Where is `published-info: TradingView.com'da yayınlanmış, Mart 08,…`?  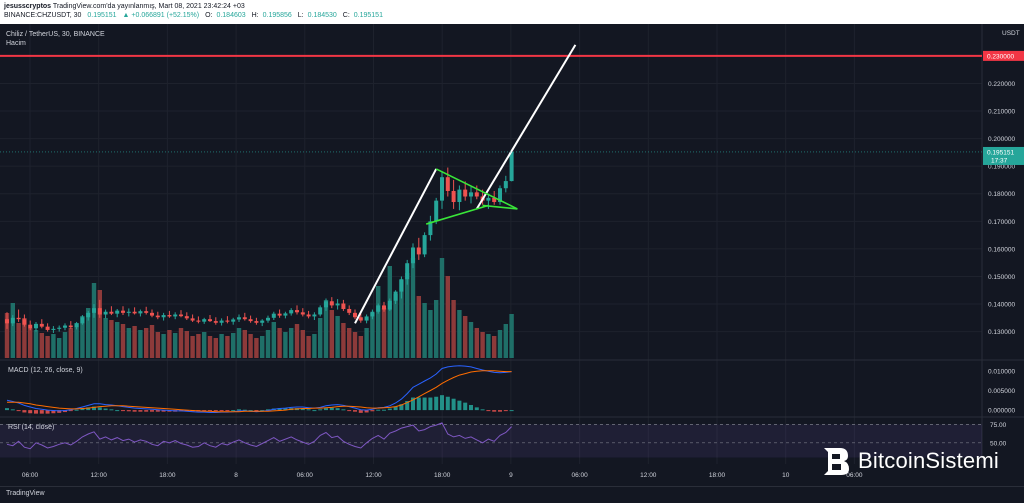
published-info: TradingView.com'da yayınlanmış, Mart 08,… is located at coordinates (148, 6).